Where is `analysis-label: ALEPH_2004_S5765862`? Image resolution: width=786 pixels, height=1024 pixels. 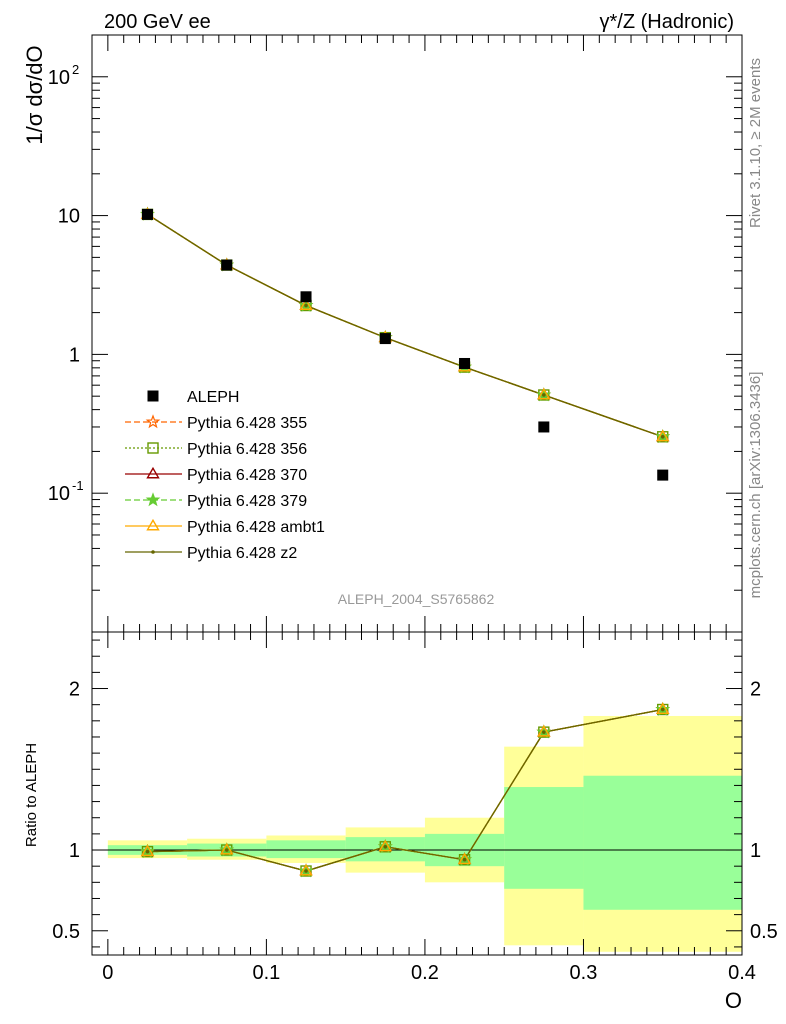 analysis-label: ALEPH_2004_S5765862 is located at coordinates (416, 599).